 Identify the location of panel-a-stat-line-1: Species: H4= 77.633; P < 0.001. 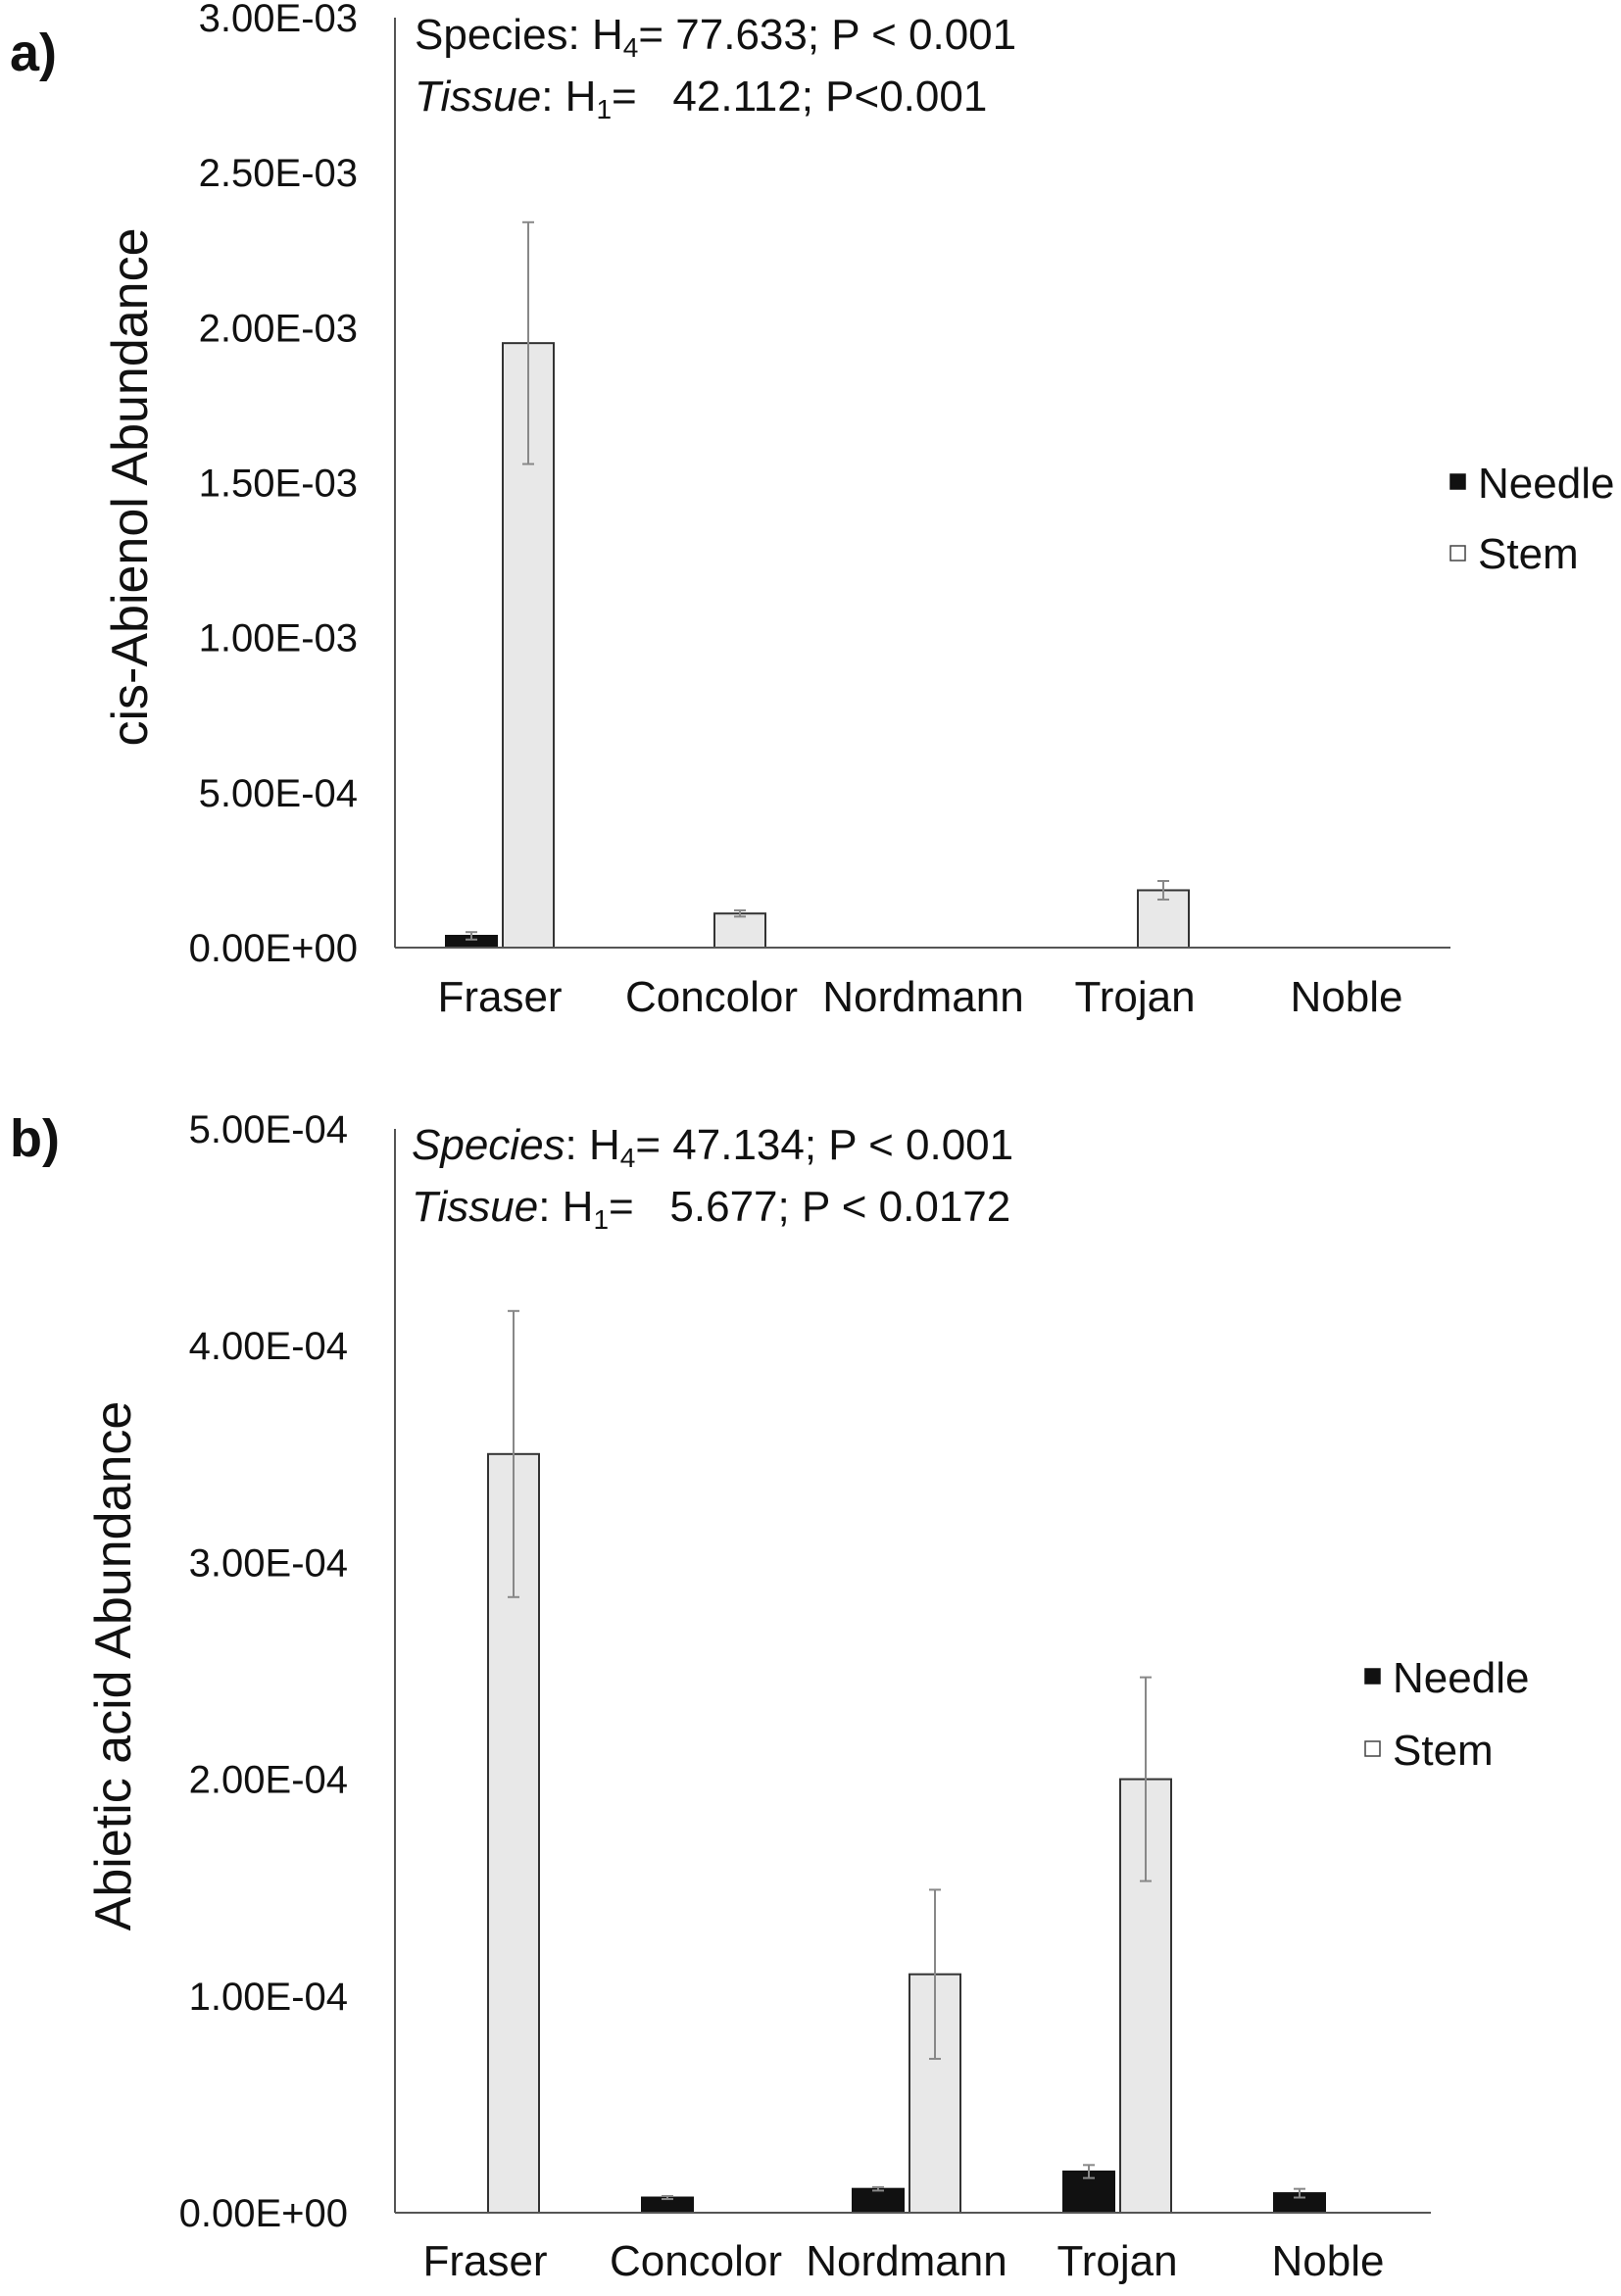
(716, 37).